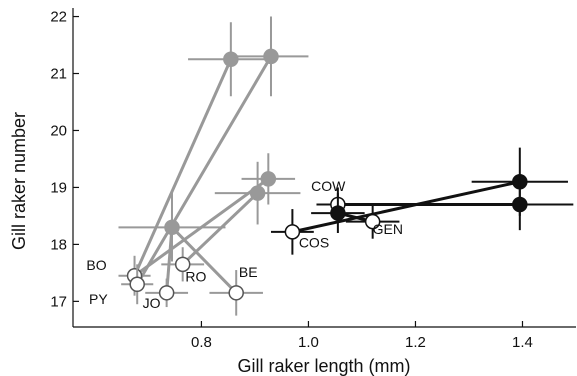 The image size is (577, 376). What do you see at coordinates (388, 229) in the screenshot?
I see `point-label: GEN` at bounding box center [388, 229].